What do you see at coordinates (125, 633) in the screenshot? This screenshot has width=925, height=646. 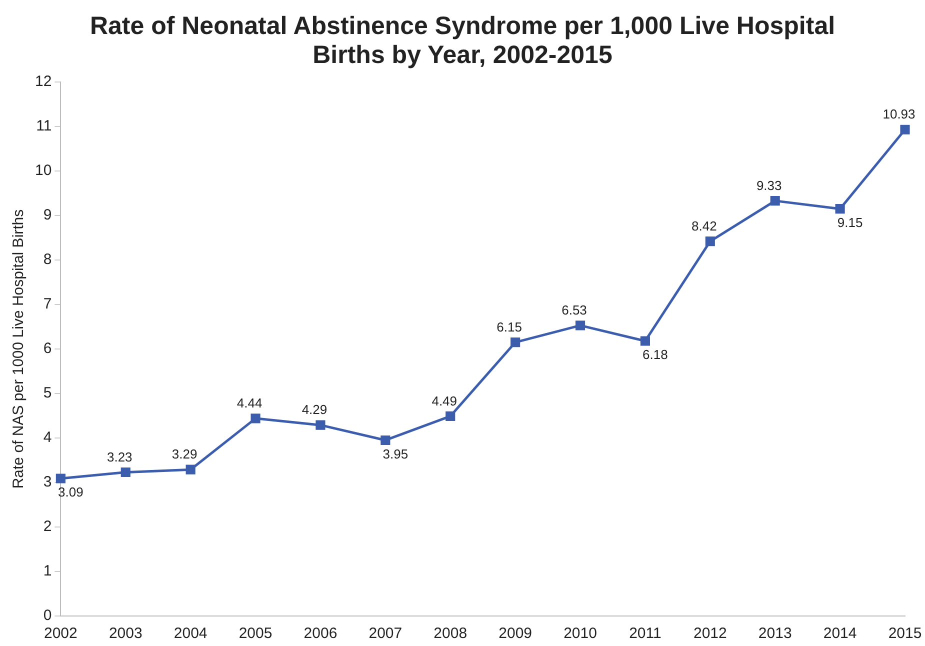 I see `x-tick-label: 2003` at bounding box center [125, 633].